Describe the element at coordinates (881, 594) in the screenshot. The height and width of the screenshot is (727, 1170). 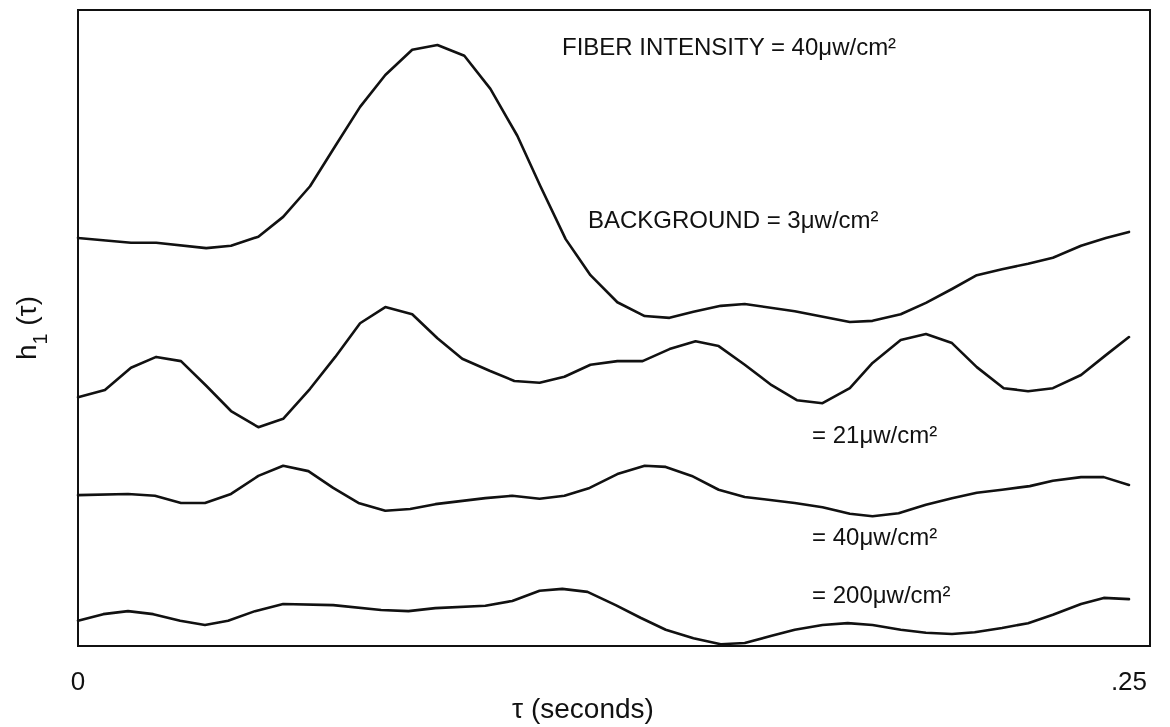
I see `series-label: = 200μw/cm²` at that location.